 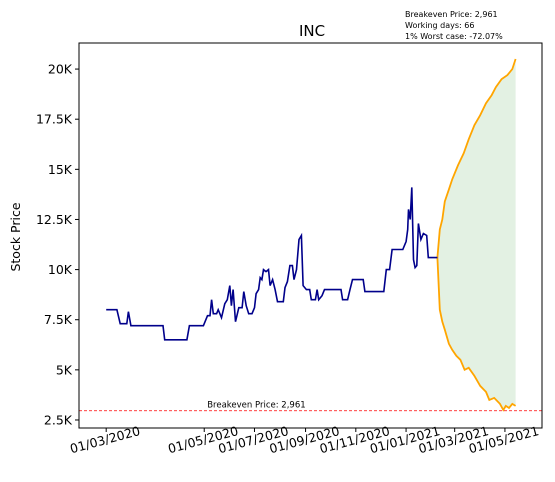 What do you see at coordinates (312, 31) in the screenshot?
I see `chart-title: INC` at bounding box center [312, 31].